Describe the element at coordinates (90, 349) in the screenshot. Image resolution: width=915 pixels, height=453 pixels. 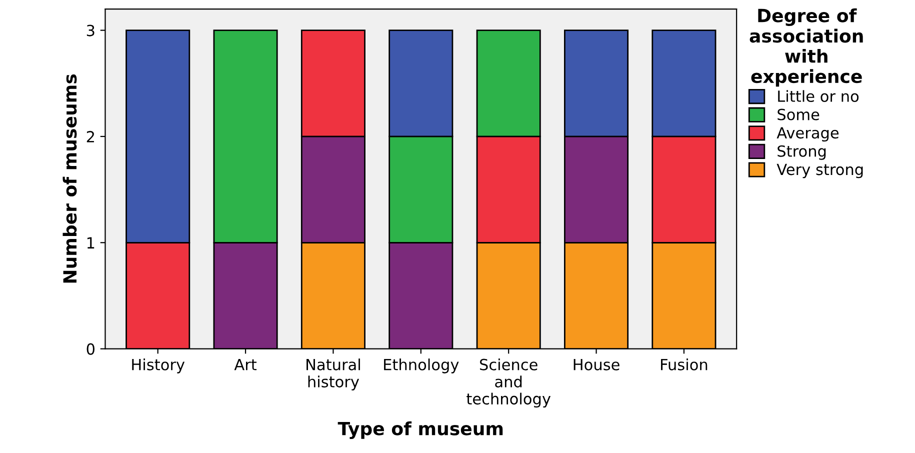
I see `y-tick-label: 0` at that location.